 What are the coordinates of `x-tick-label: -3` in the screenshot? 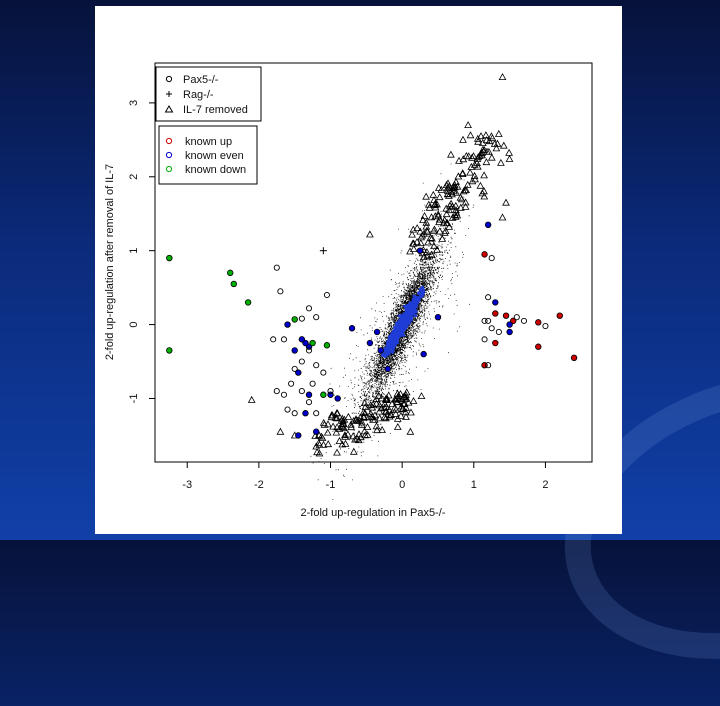 It's located at (187, 485).